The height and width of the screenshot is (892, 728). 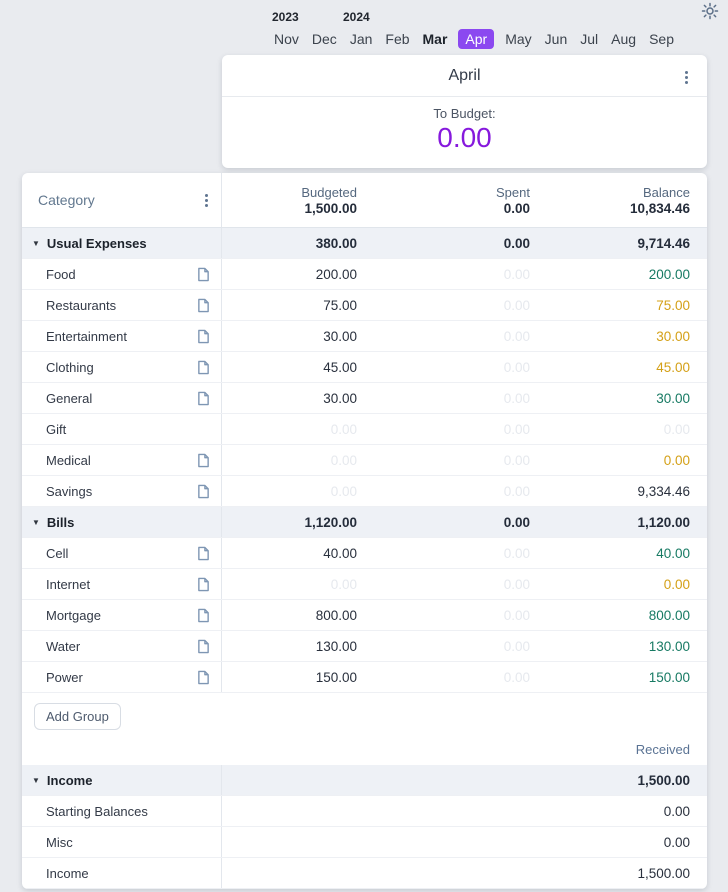 I want to click on balance-cell: 150.00, so click(x=669, y=677).